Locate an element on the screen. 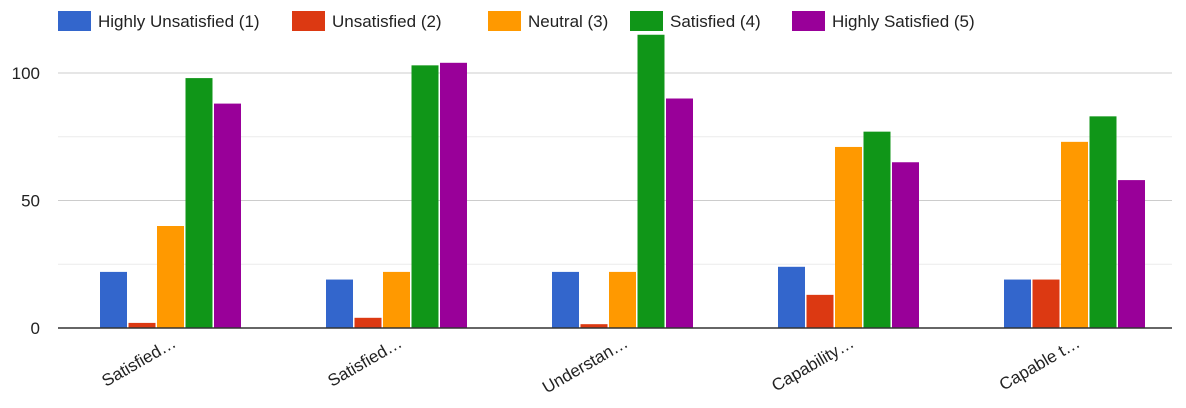 Image resolution: width=1186 pixels, height=408 pixels. y-tick-label: 100 is located at coordinates (26, 73).